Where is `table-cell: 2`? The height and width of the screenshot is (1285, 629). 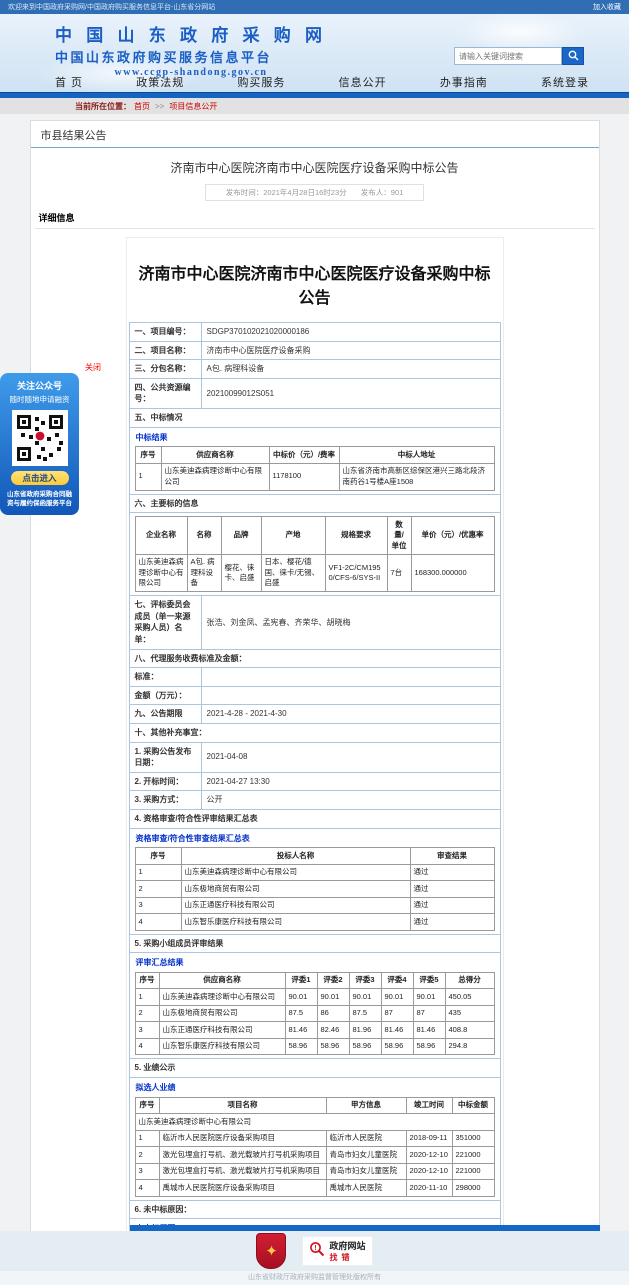
table-cell: 2 is located at coordinates (147, 1155).